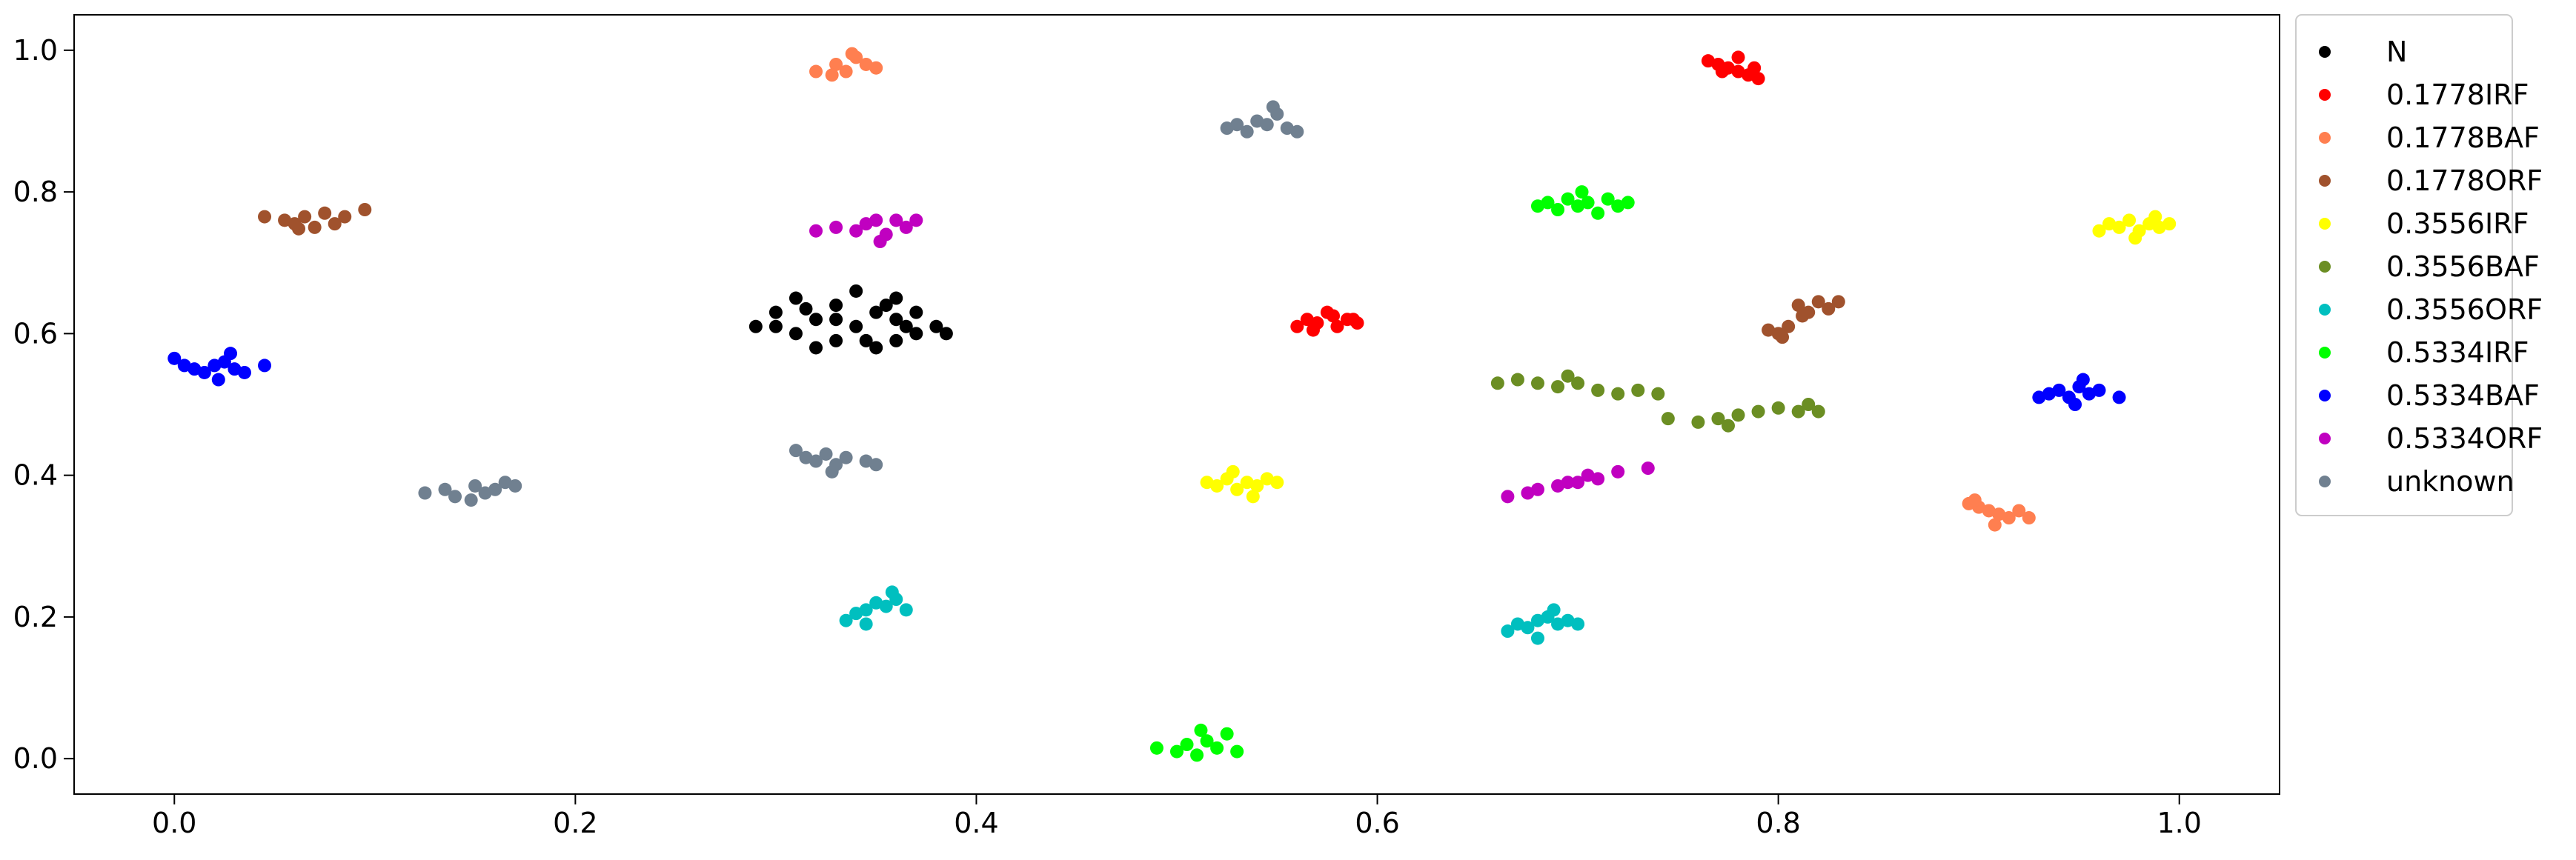 The image size is (2576, 860). I want to click on y-tick-label: 0.4, so click(35, 475).